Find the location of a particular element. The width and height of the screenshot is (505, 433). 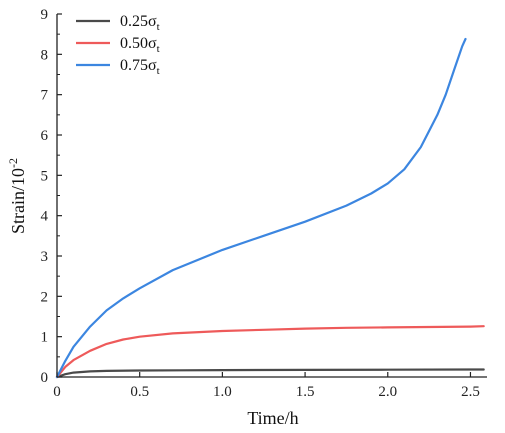

y-axis-label-base: Strain/10 is located at coordinates (18, 201).